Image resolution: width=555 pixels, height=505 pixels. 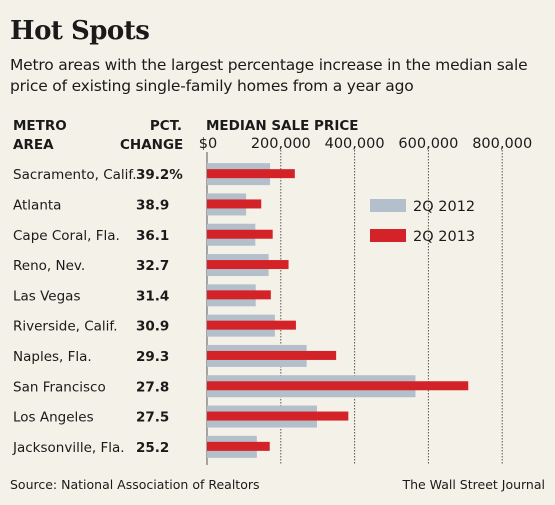 What do you see at coordinates (80, 31) in the screenshot?
I see `chart-title: Hot Spots` at bounding box center [80, 31].